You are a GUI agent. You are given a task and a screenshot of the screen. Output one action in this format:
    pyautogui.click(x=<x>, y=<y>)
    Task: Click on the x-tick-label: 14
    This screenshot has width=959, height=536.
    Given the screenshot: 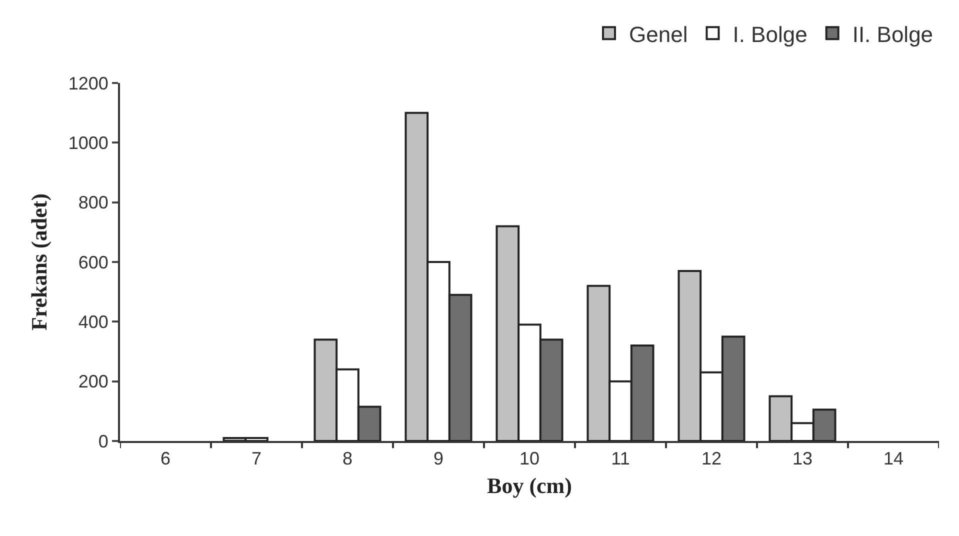 What is the action you would take?
    pyautogui.click(x=893, y=458)
    